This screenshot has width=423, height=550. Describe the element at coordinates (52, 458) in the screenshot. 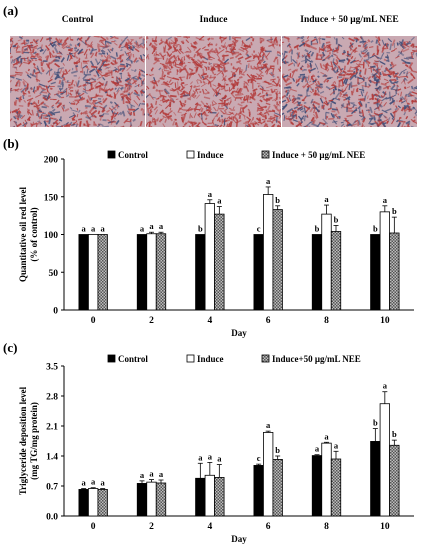

I see `y-tick-label: 1.4` at that location.